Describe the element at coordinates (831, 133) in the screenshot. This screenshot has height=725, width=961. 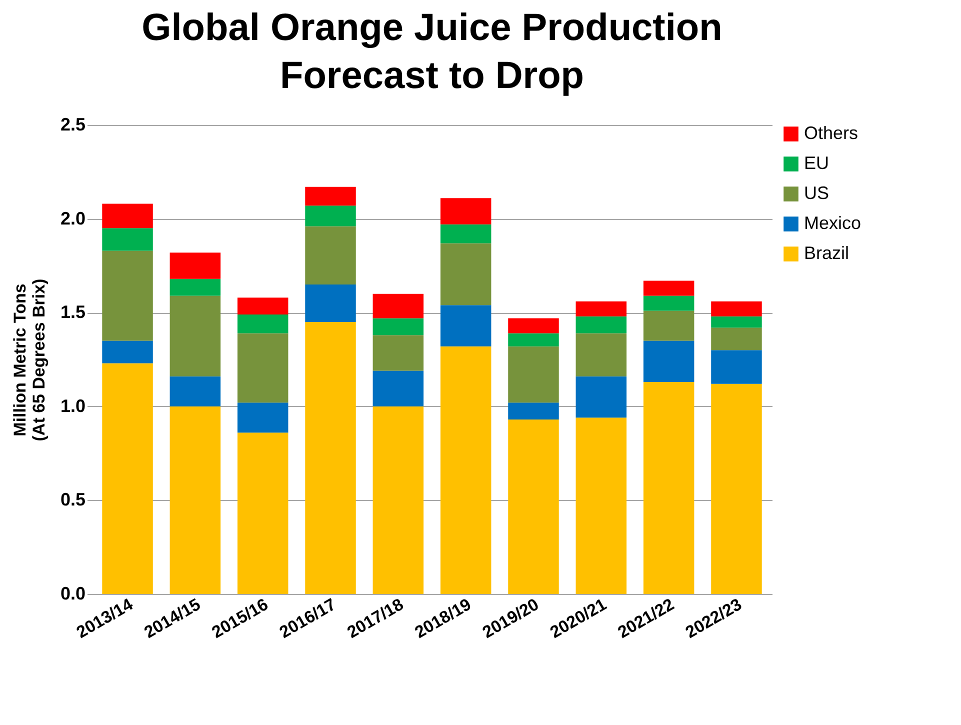
I see `legend-label: Others` at that location.